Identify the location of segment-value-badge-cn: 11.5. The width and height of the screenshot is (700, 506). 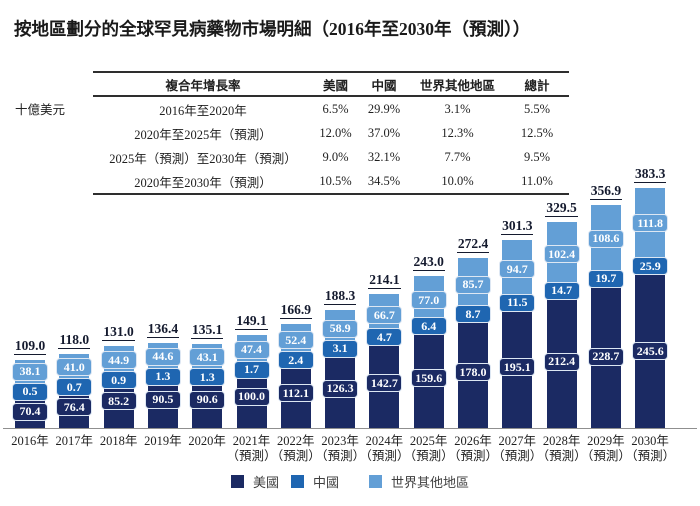
(517, 302).